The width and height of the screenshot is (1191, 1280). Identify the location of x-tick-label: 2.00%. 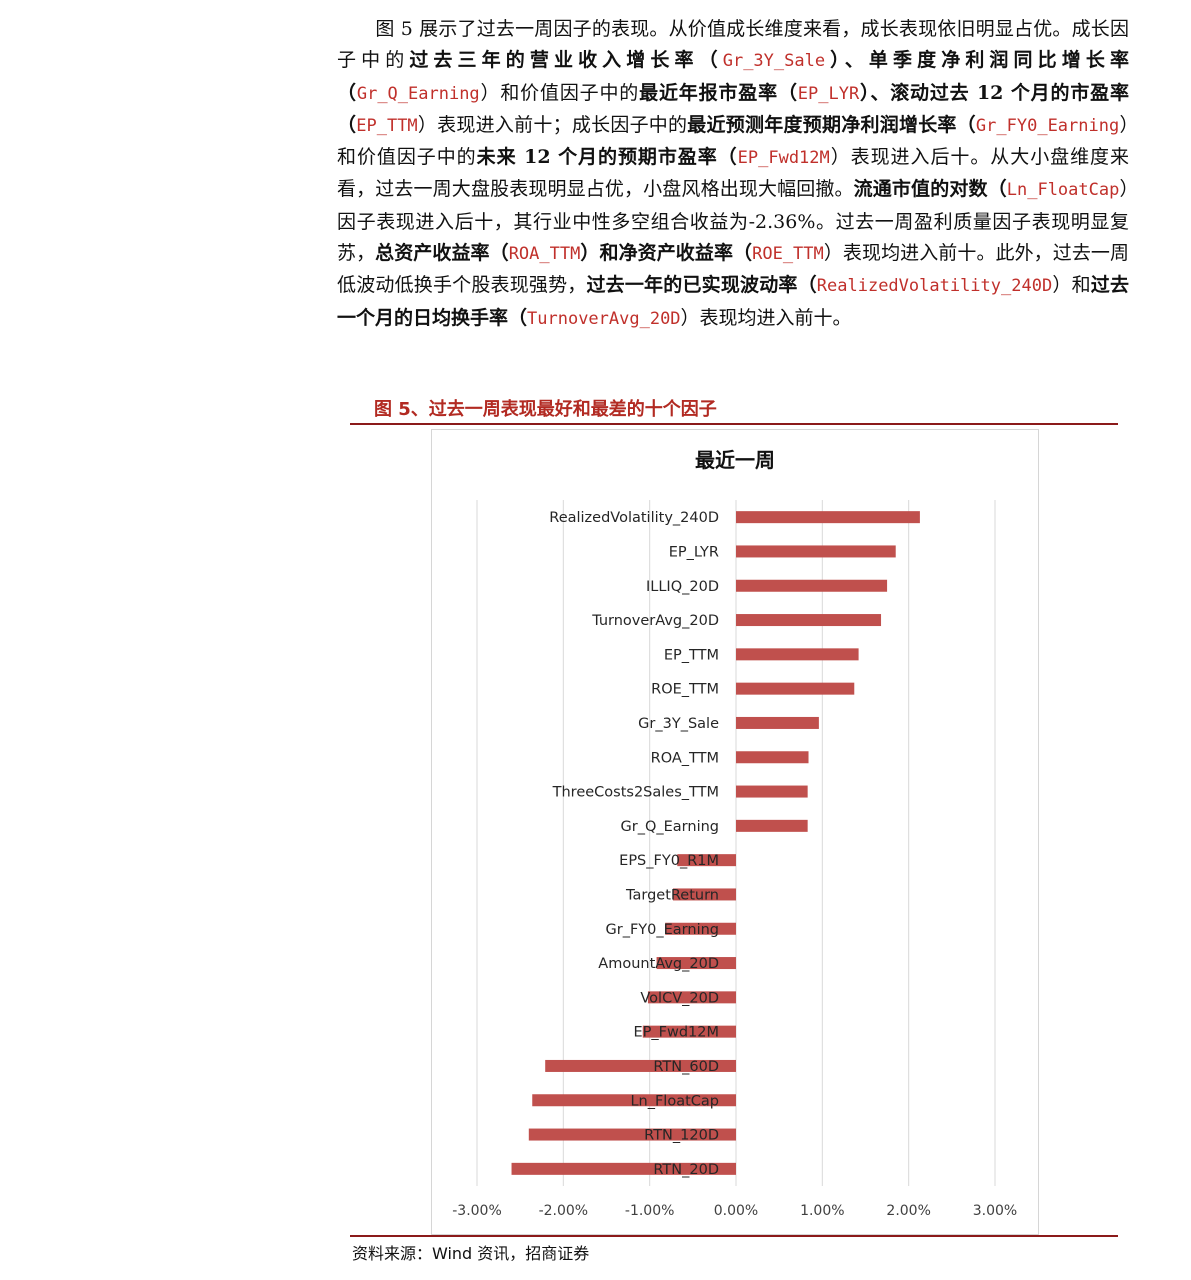
(908, 1211).